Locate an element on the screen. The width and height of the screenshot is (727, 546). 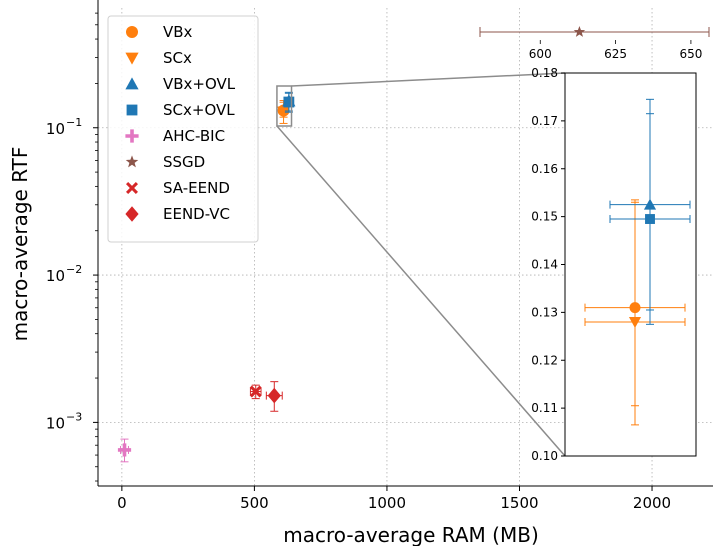
x-tick-label: 2000 is located at coordinates (652, 503).